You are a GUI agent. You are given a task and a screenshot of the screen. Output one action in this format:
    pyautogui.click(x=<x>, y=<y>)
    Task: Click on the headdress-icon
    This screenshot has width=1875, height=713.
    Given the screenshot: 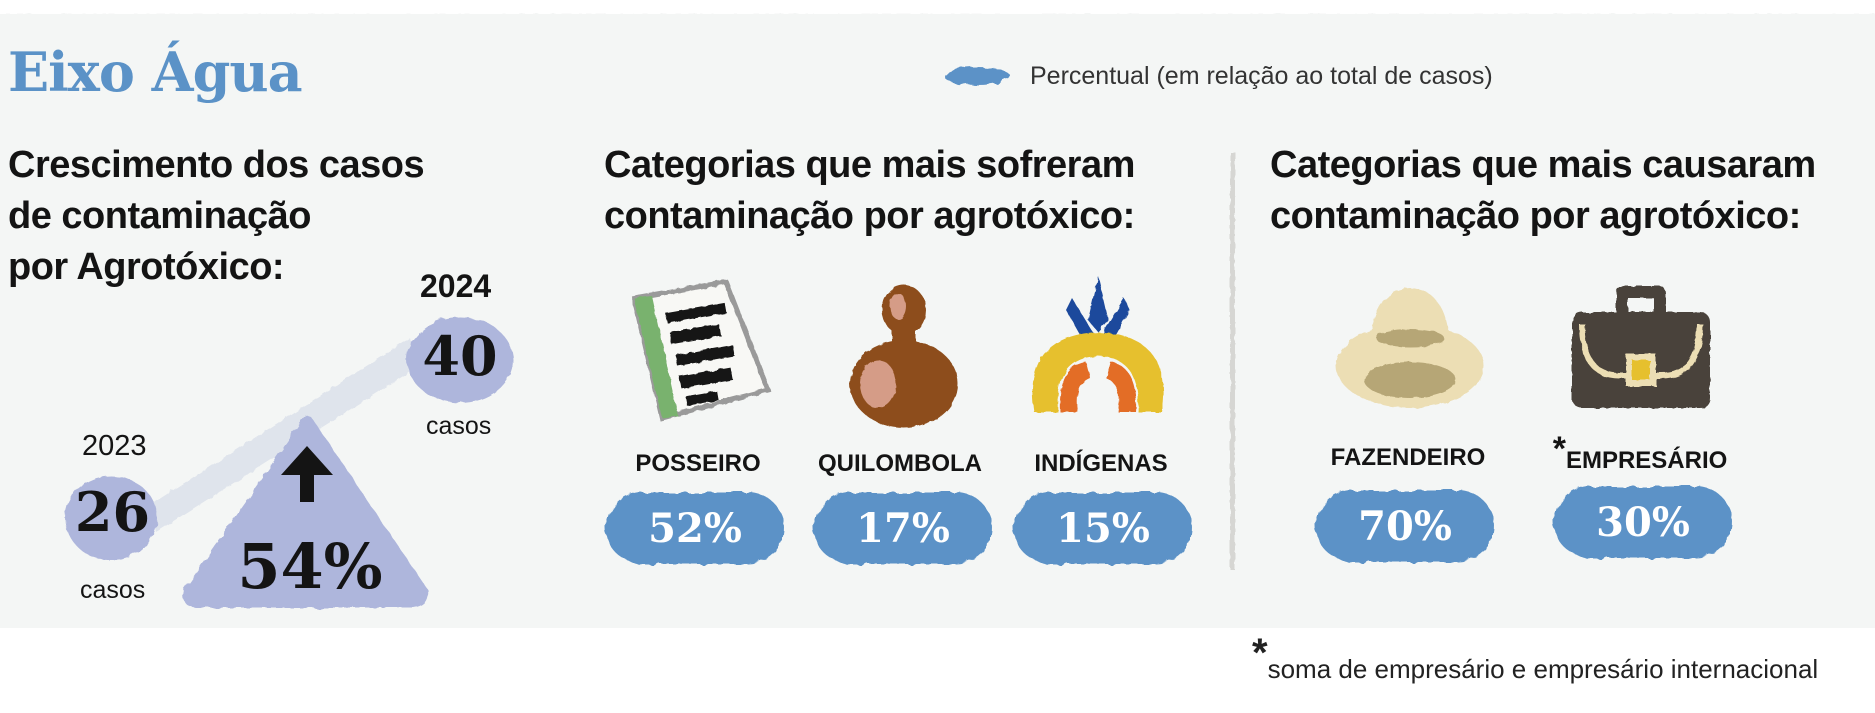 What is the action you would take?
    pyautogui.click(x=1098, y=344)
    